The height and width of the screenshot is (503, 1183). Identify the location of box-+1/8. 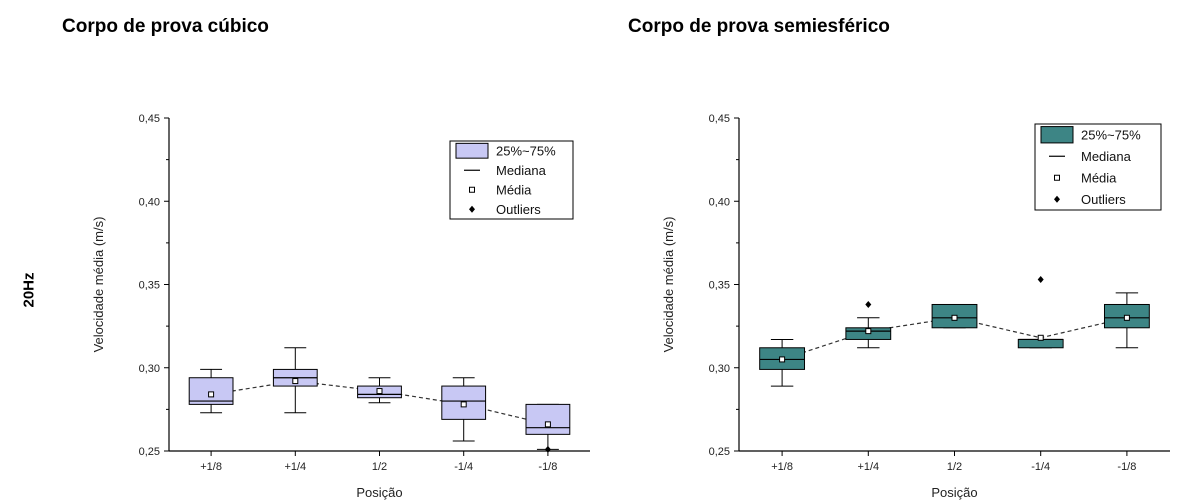
(211, 391).